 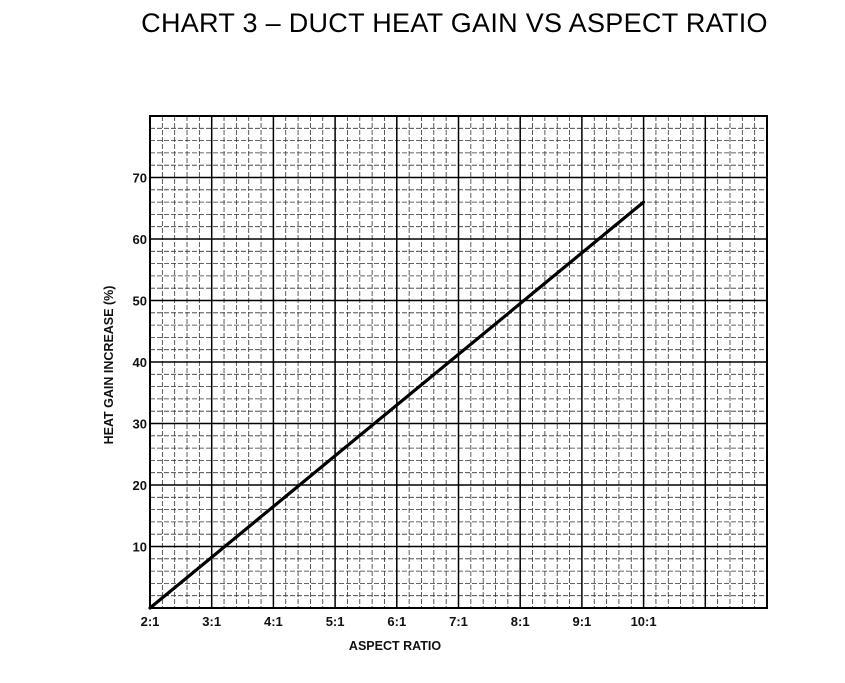 What do you see at coordinates (273, 621) in the screenshot?
I see `x-tick-label: 4:1` at bounding box center [273, 621].